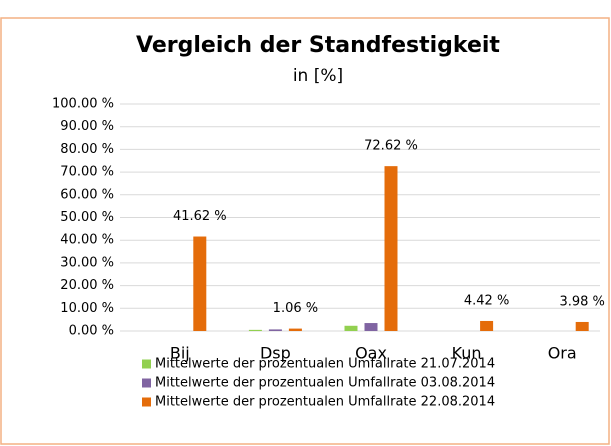 This screenshot has height=446, width=611. I want to click on chart-subtitle: in [%], so click(318, 76).